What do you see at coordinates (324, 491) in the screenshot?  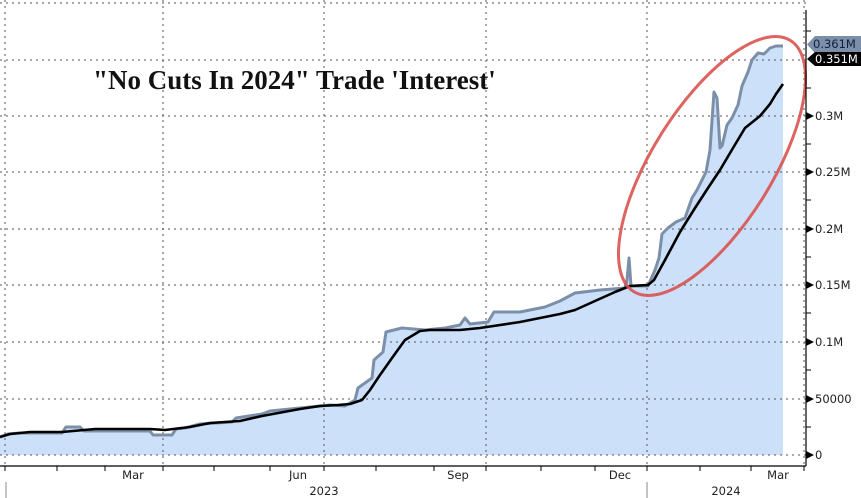 I see `x-year-label: 2023` at bounding box center [324, 491].